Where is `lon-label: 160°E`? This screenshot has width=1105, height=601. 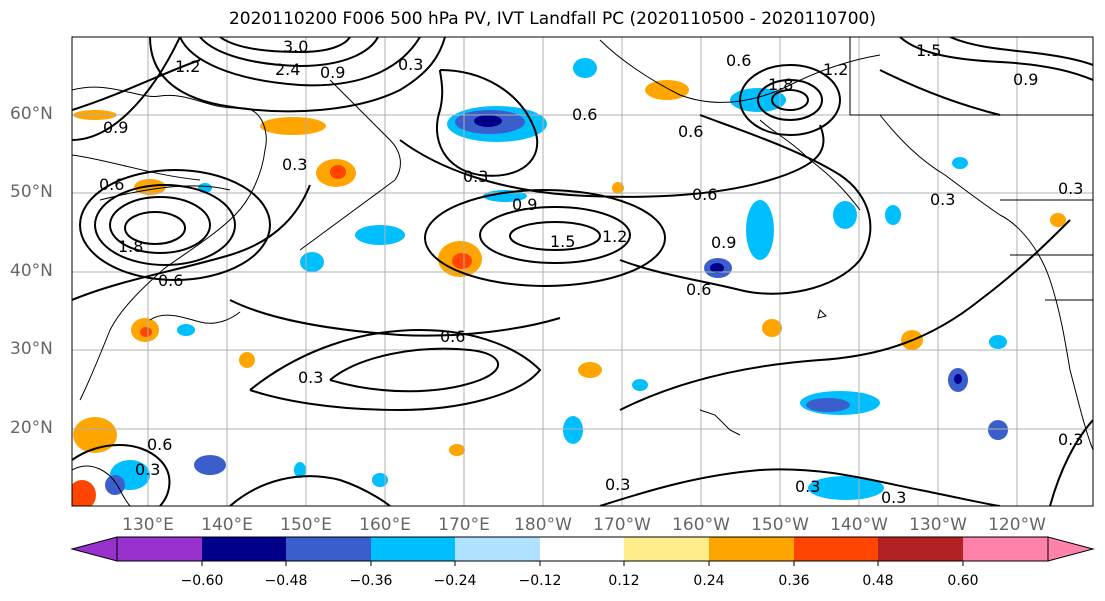 lon-label: 160°E is located at coordinates (385, 525).